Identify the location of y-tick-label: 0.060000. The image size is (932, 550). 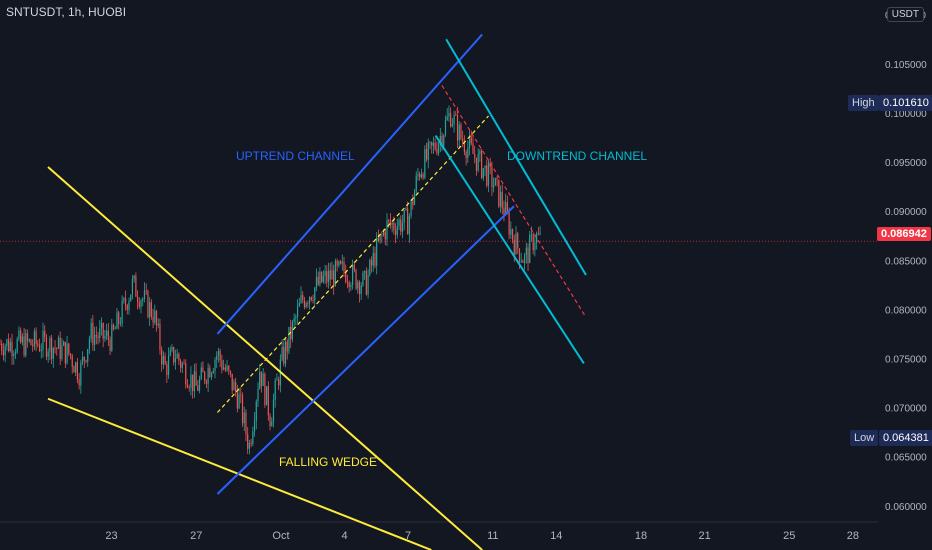
(906, 507).